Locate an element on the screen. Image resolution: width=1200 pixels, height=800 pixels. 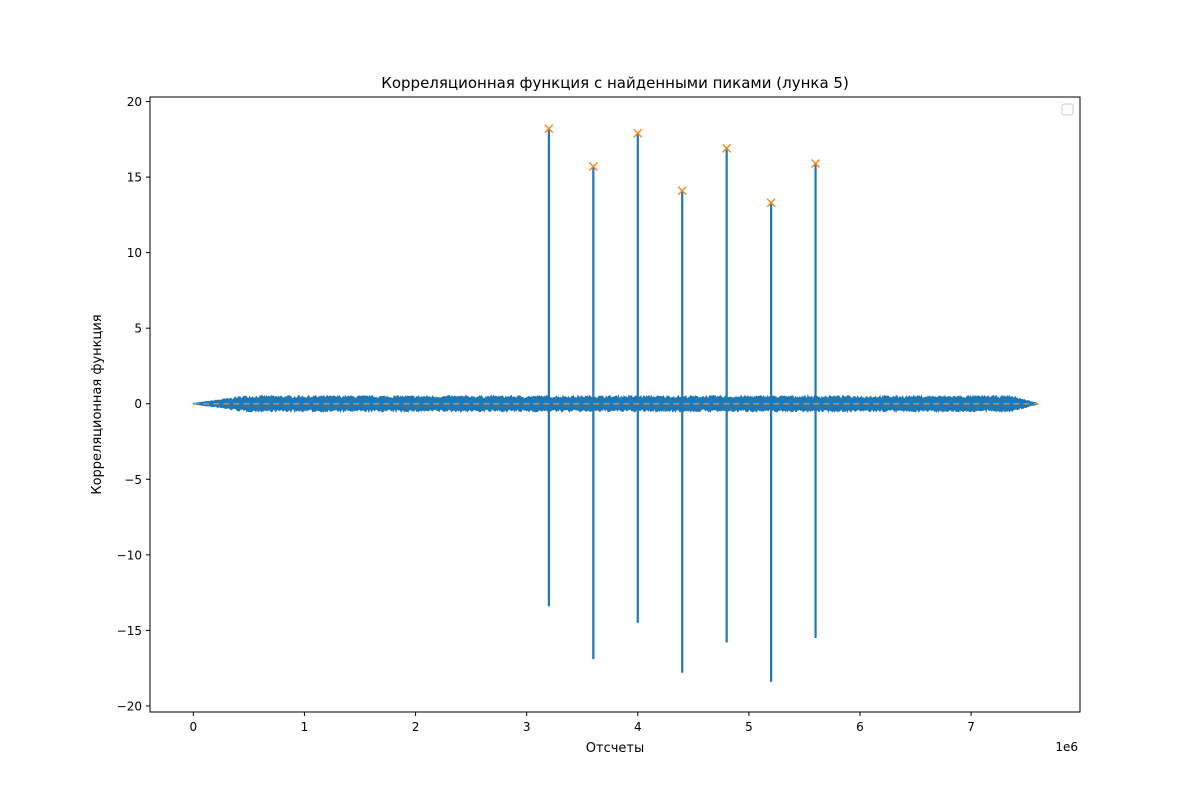
x-tick-label: 0 is located at coordinates (194, 727).